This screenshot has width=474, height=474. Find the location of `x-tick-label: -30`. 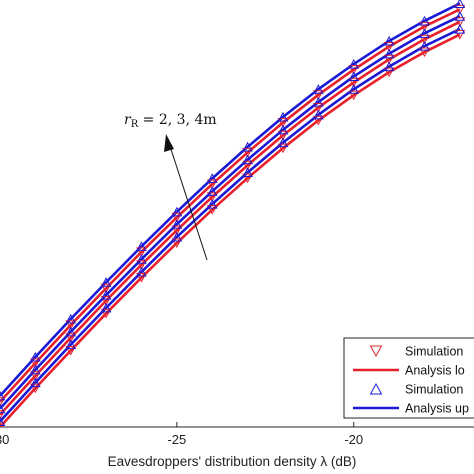

x-tick-label: -30 is located at coordinates (4, 439).